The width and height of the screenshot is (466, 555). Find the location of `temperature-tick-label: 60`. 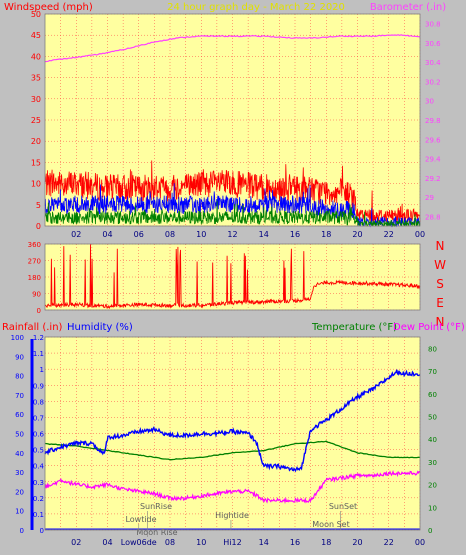

temperature-tick-label: 60 is located at coordinates (432, 395).